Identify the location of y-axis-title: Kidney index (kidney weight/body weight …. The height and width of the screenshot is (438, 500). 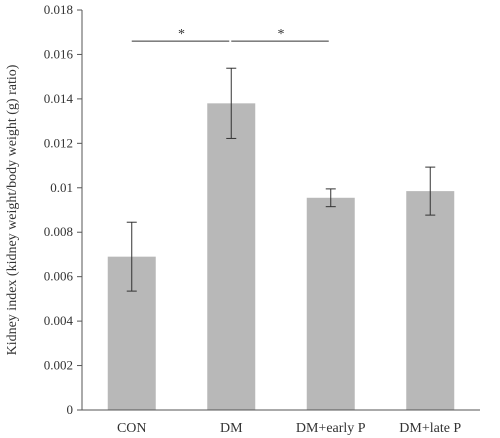
(12, 209).